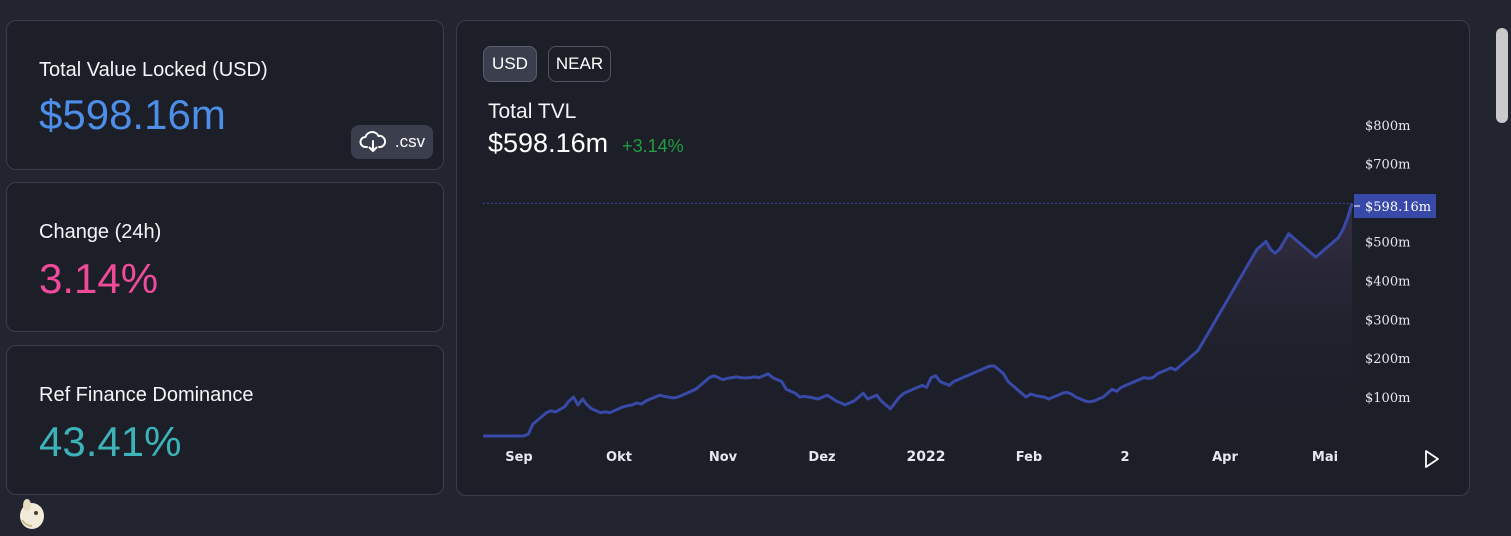  What do you see at coordinates (392, 142) in the screenshot?
I see `download-csv-button: .csv` at bounding box center [392, 142].